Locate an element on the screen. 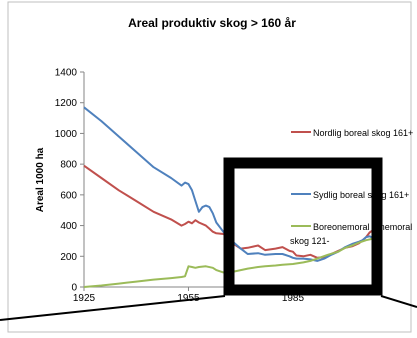 The height and width of the screenshot is (338, 417). y-tick-label: 800 is located at coordinates (68, 165).